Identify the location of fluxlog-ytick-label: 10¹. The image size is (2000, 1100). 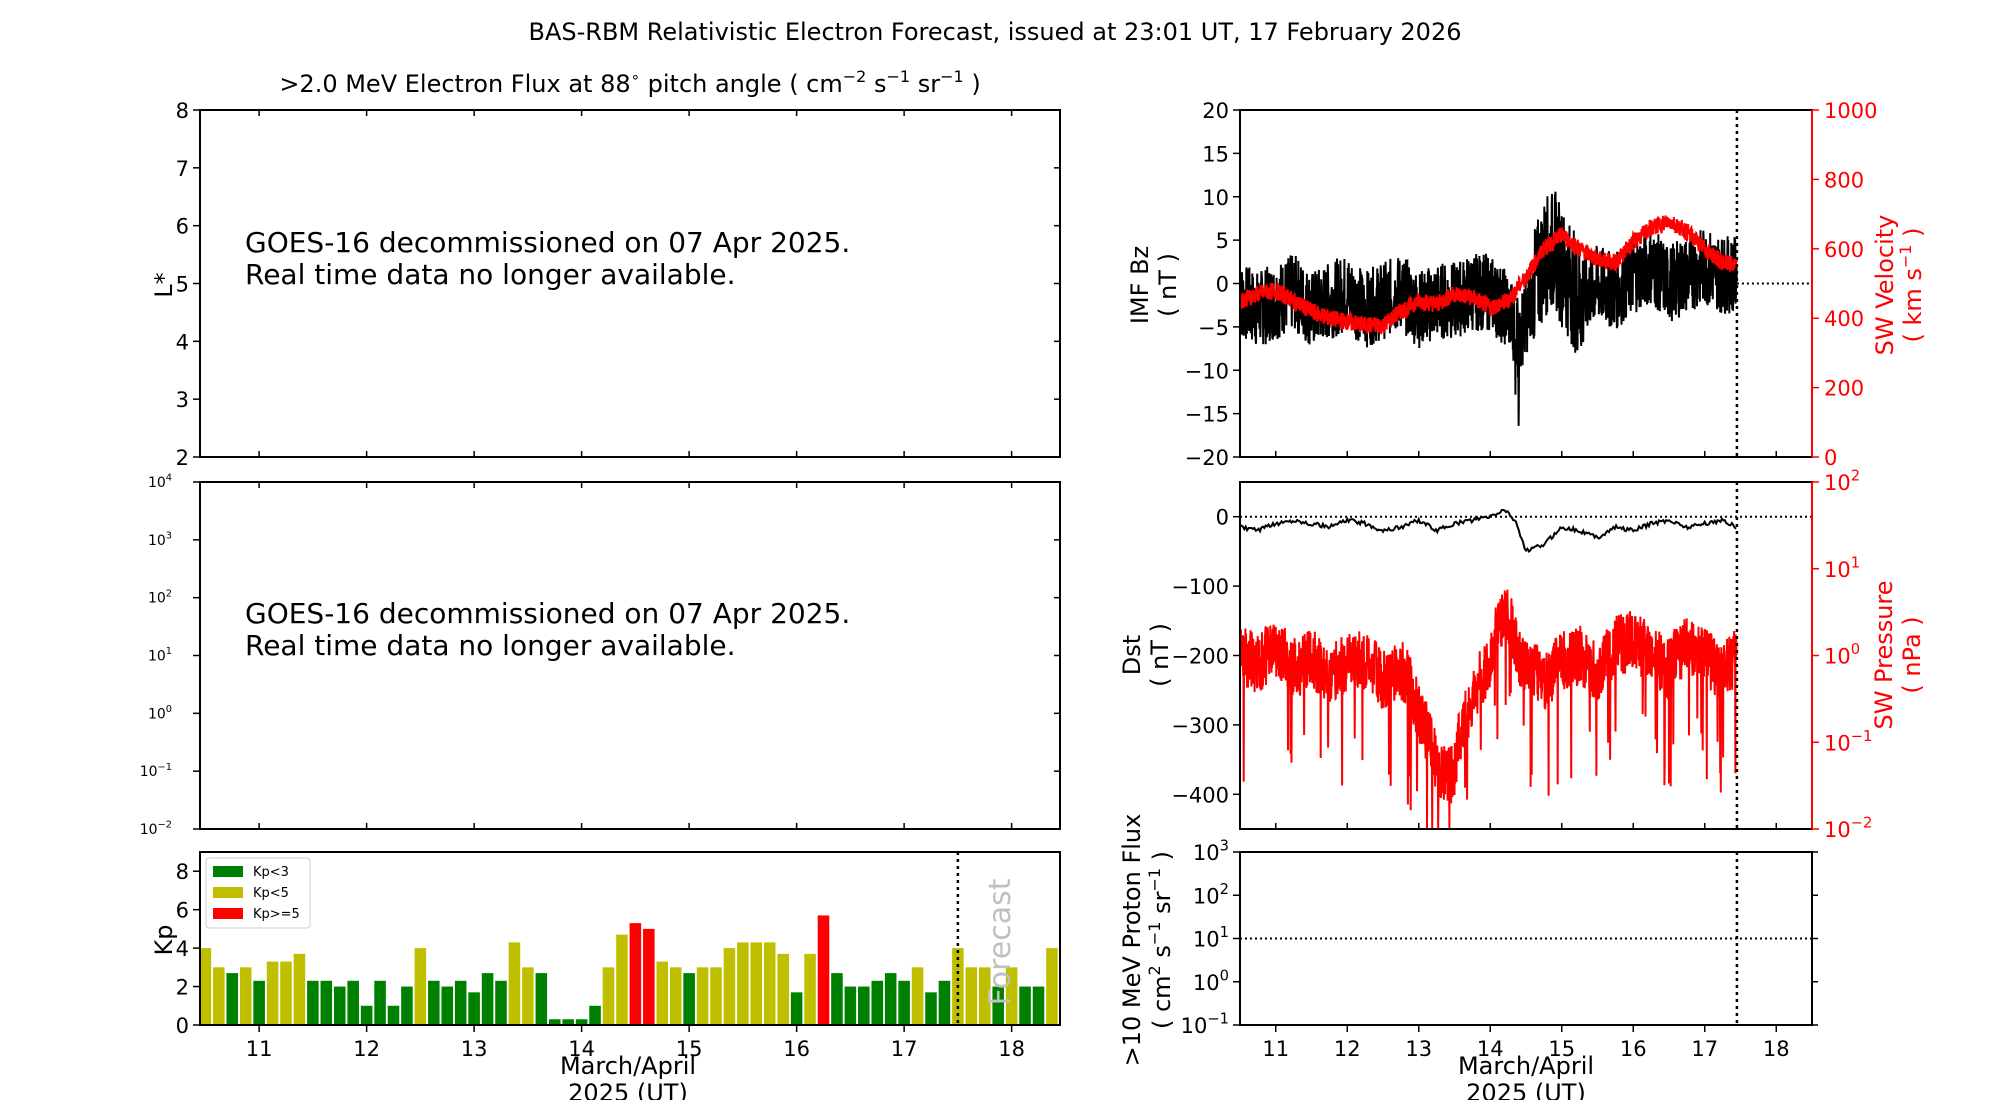
(160, 655).